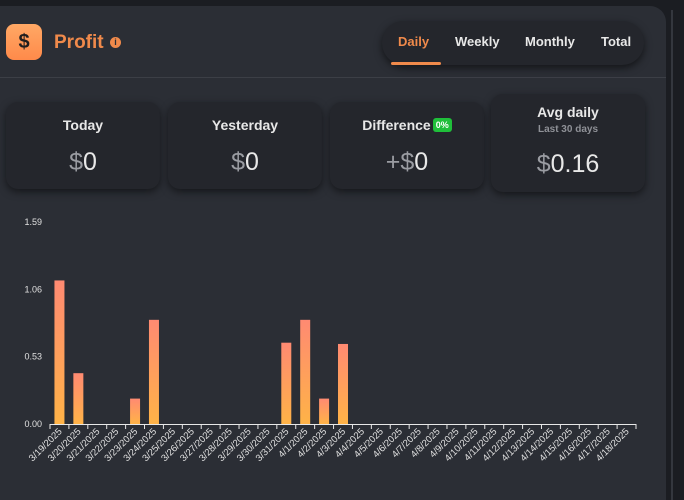 Image resolution: width=684 pixels, height=500 pixels. What do you see at coordinates (83, 145) in the screenshot?
I see `today-card: Today $0` at bounding box center [83, 145].